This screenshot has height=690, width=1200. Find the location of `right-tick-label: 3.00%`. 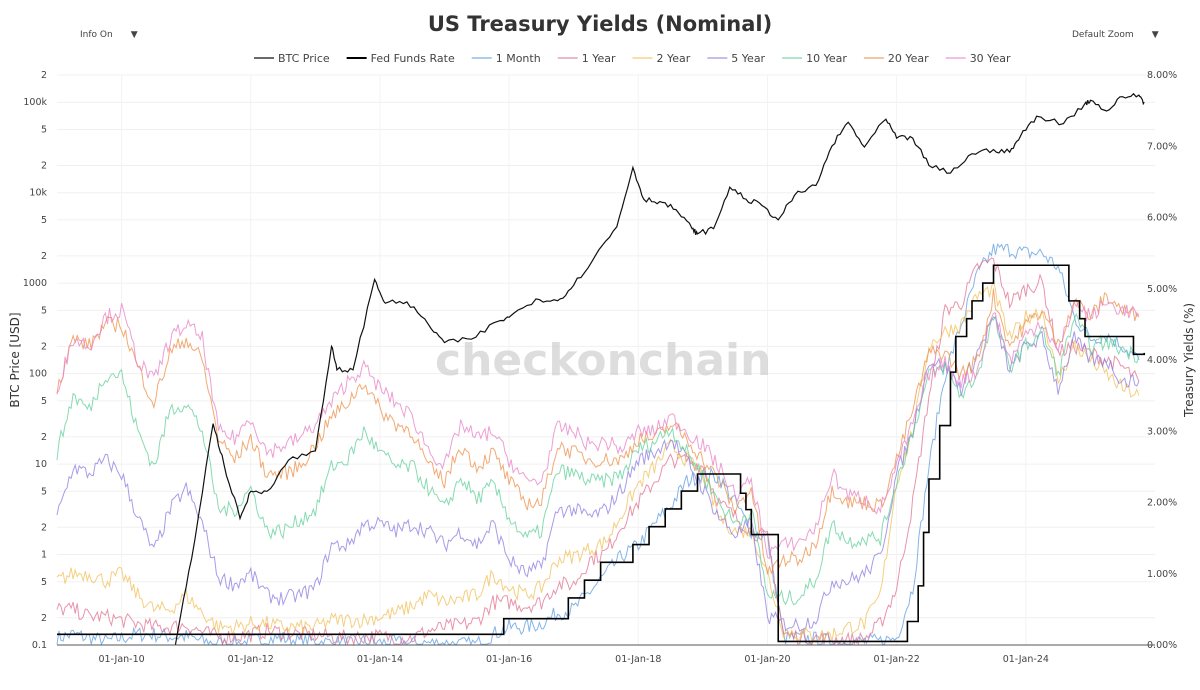

right-tick-label: 3.00% is located at coordinates (1162, 431).